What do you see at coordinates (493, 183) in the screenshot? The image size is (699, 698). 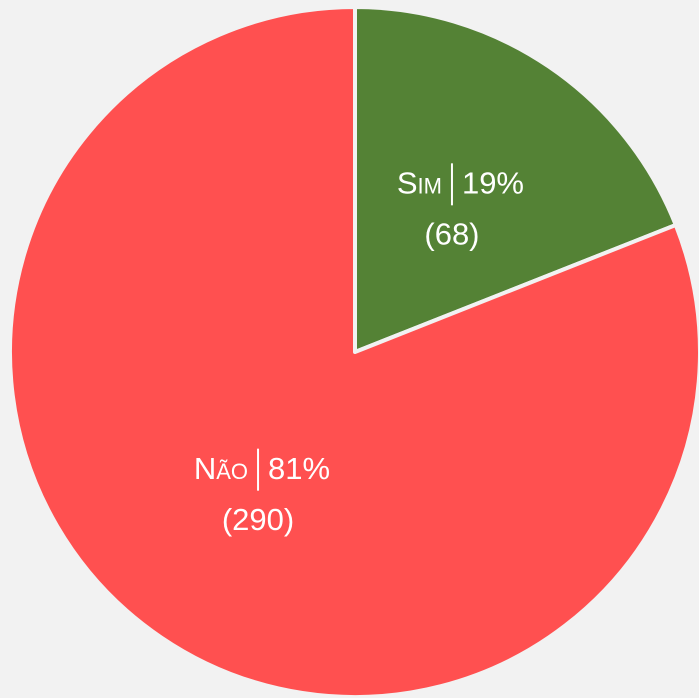 I see `slice-percent: 19%` at bounding box center [493, 183].